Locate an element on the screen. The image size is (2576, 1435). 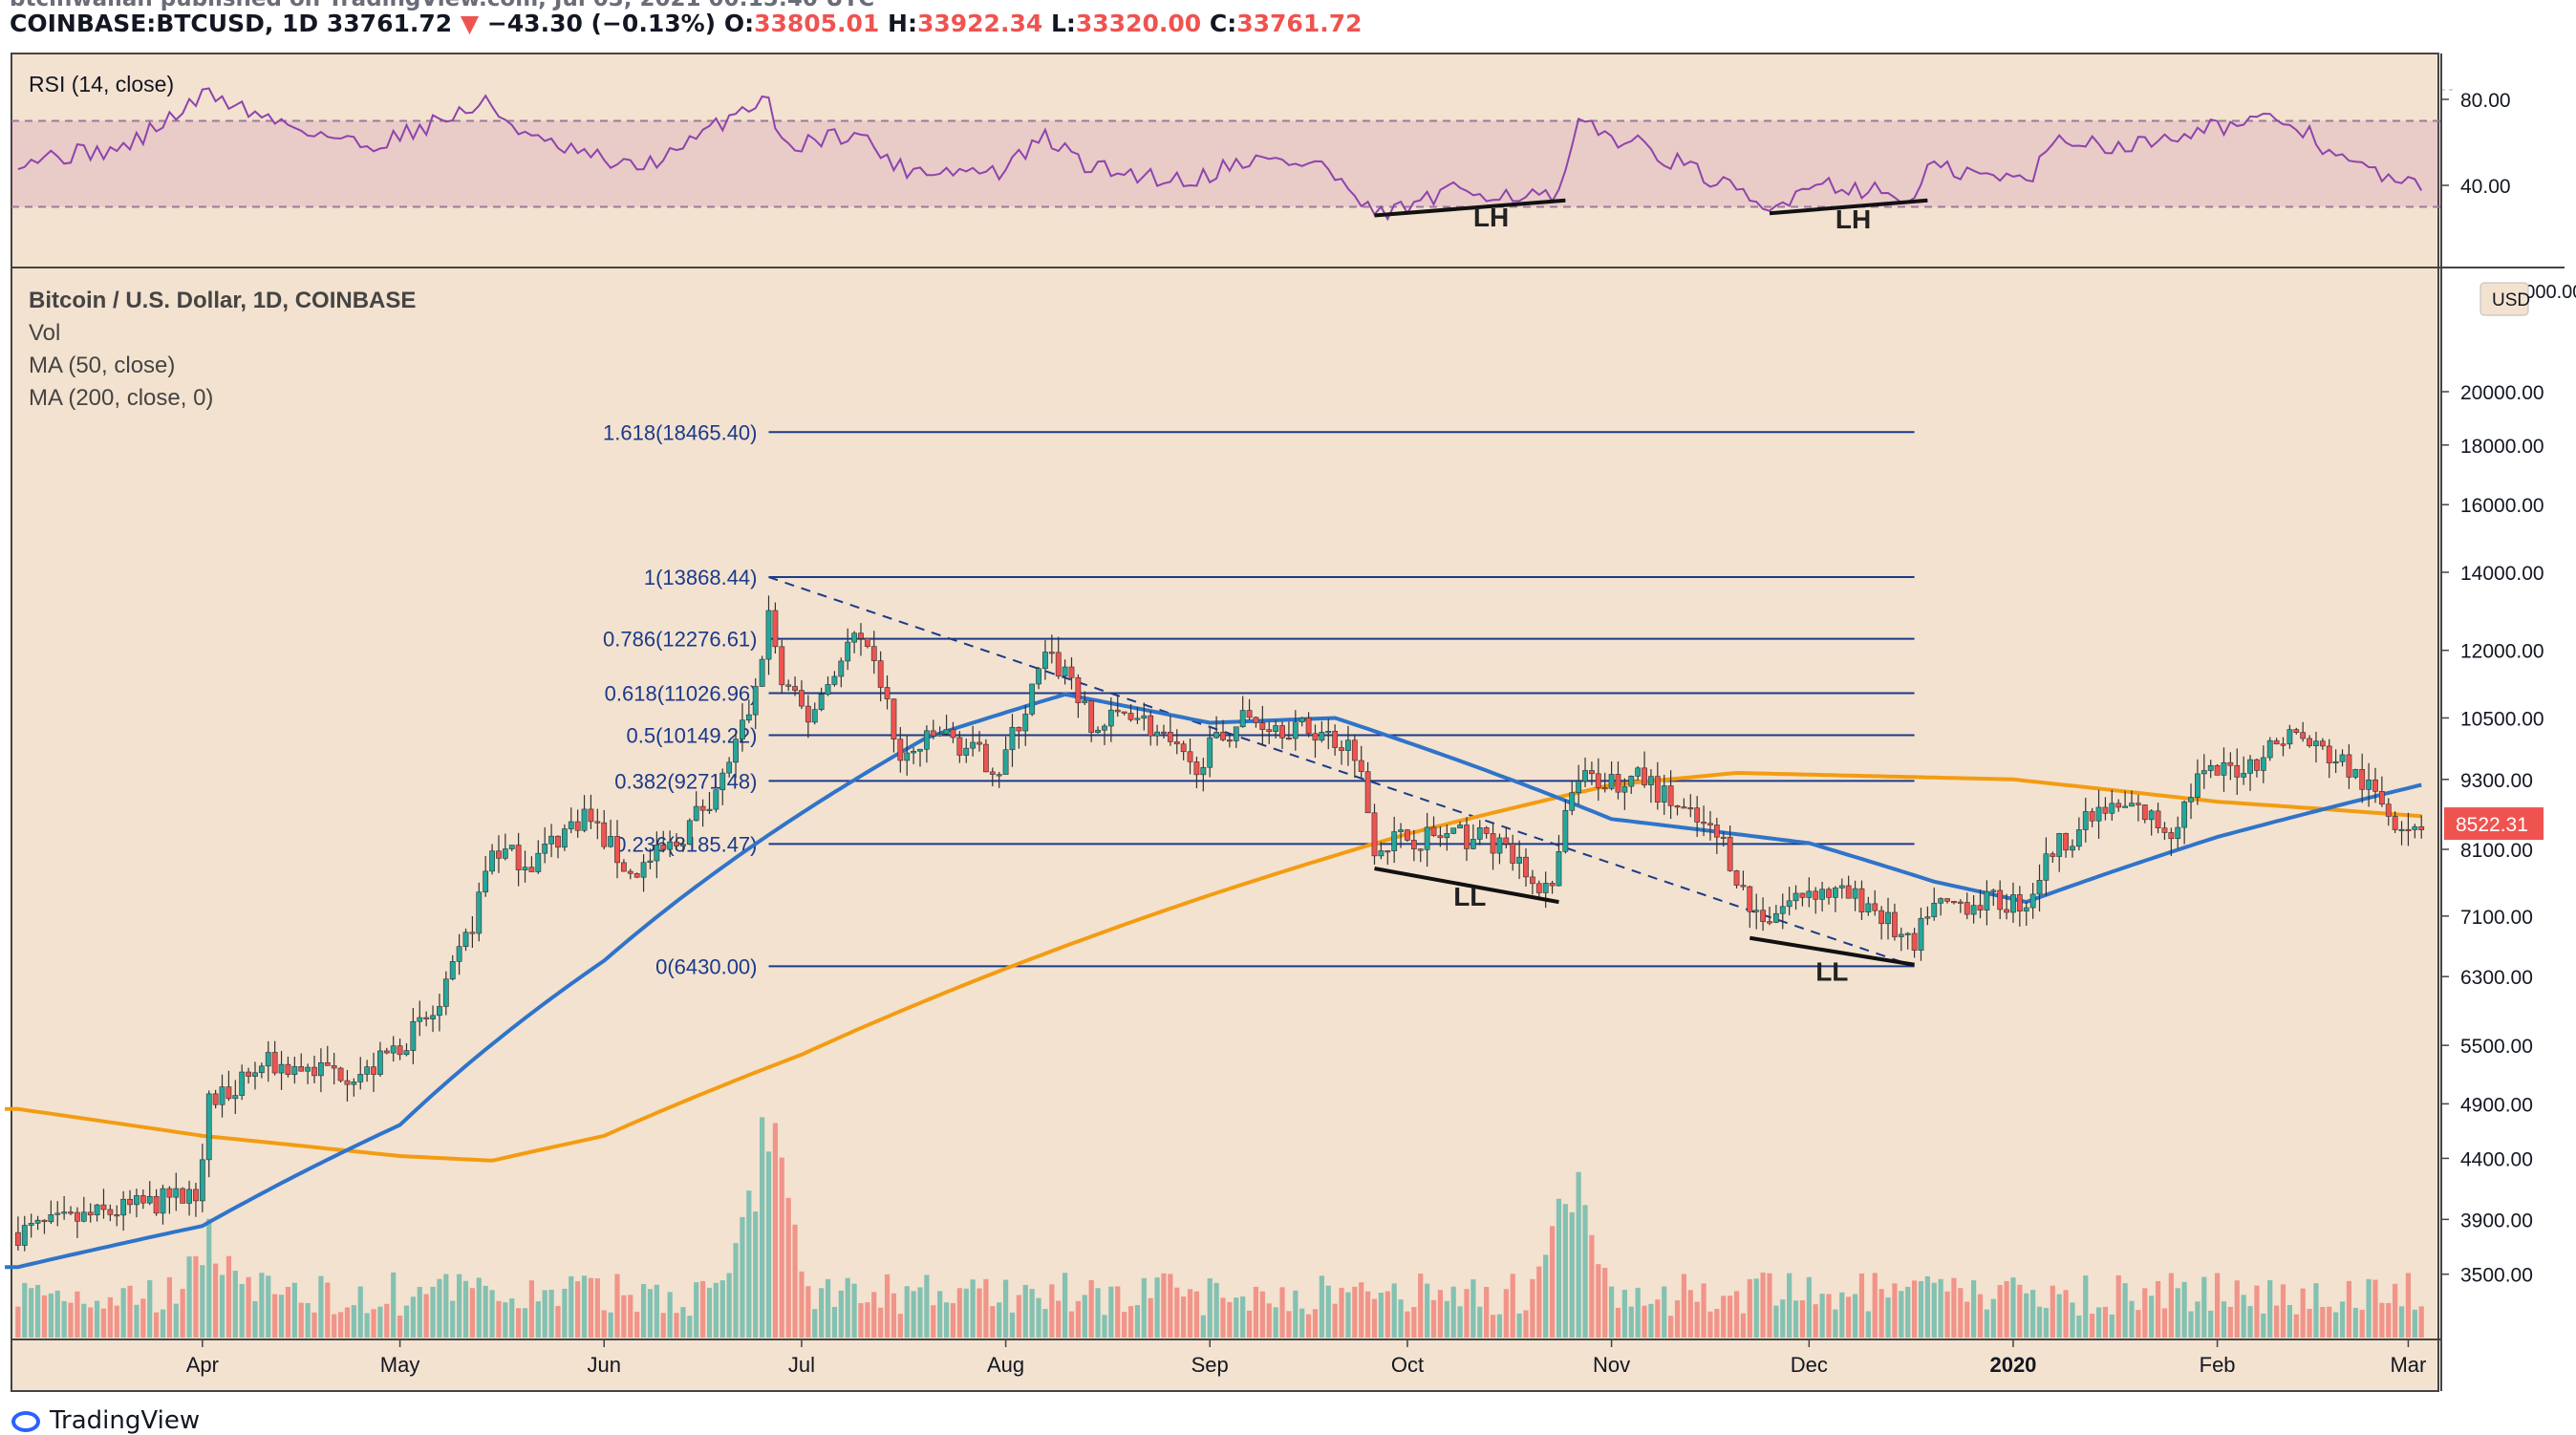
last-price-label: 8522.31 is located at coordinates (2492, 825).